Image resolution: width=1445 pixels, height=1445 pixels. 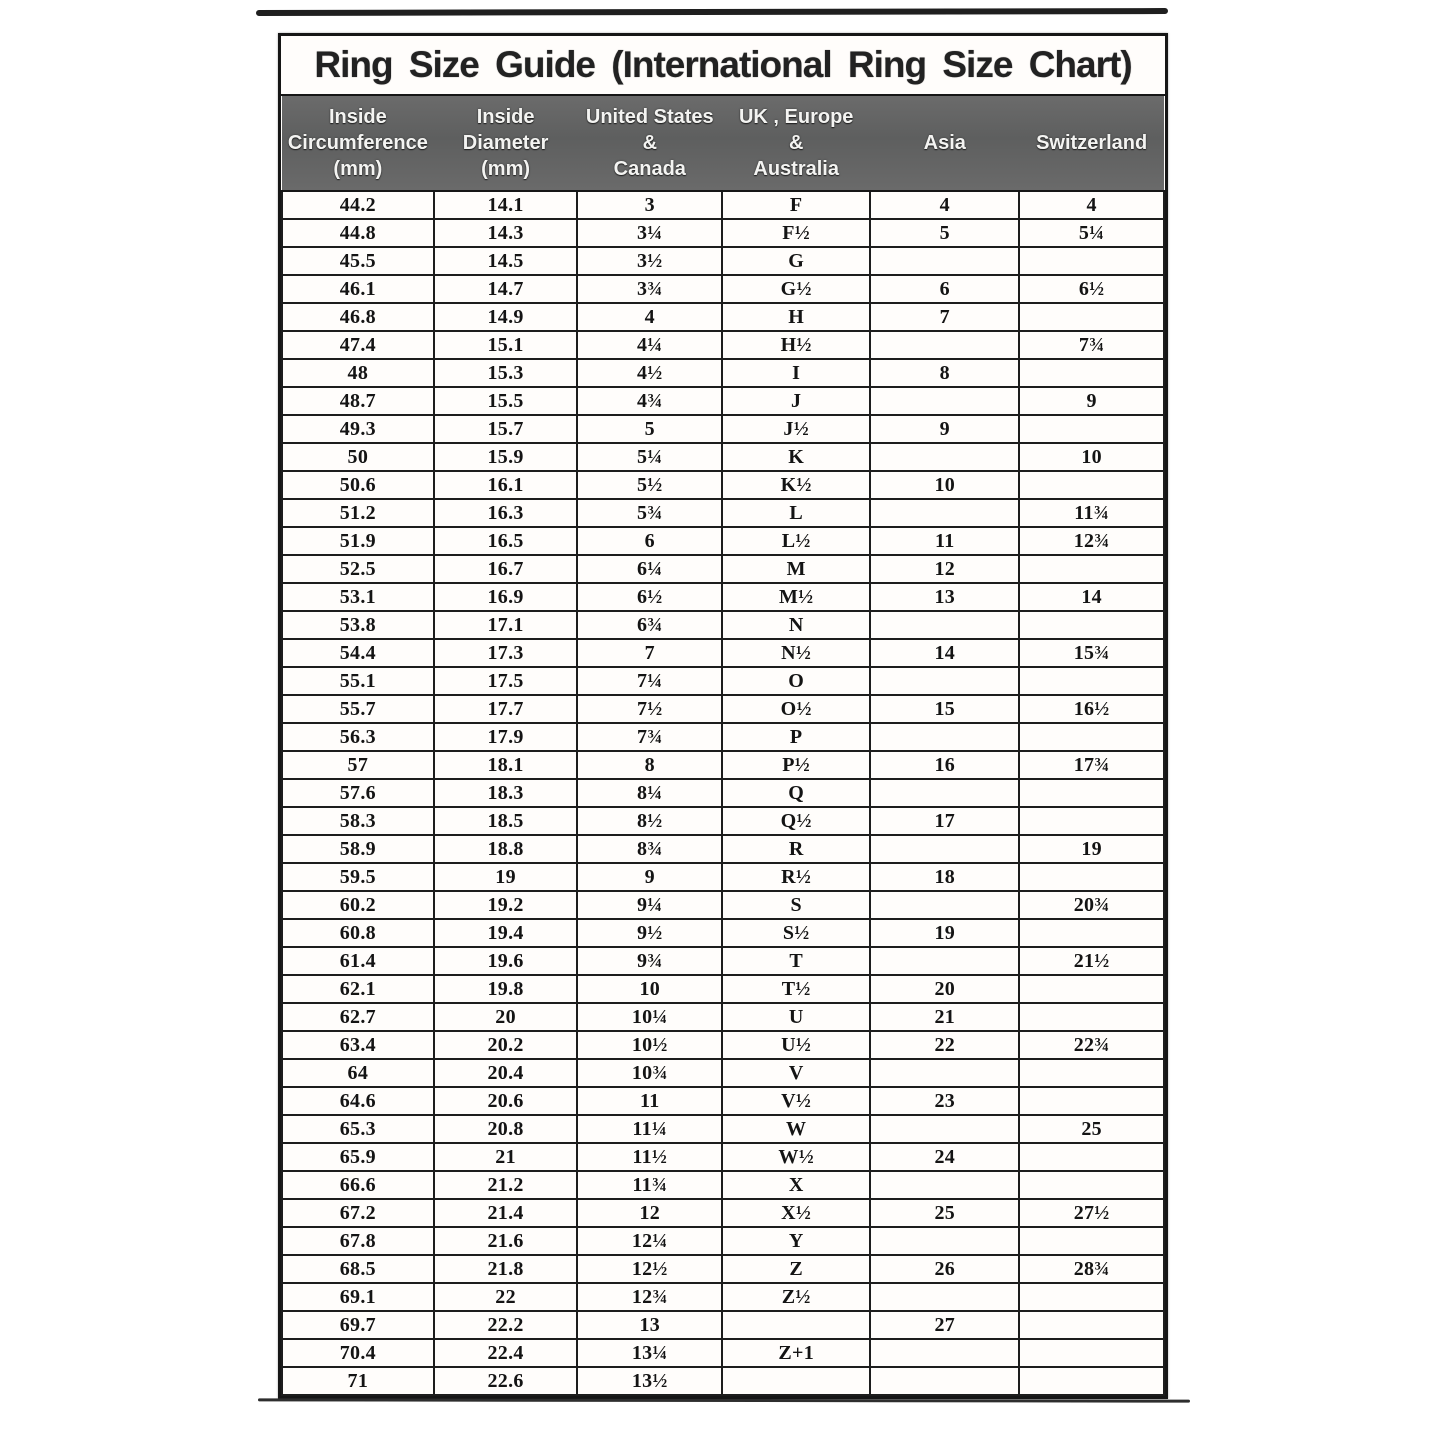 I want to click on table-cell: 3, so click(x=650, y=205).